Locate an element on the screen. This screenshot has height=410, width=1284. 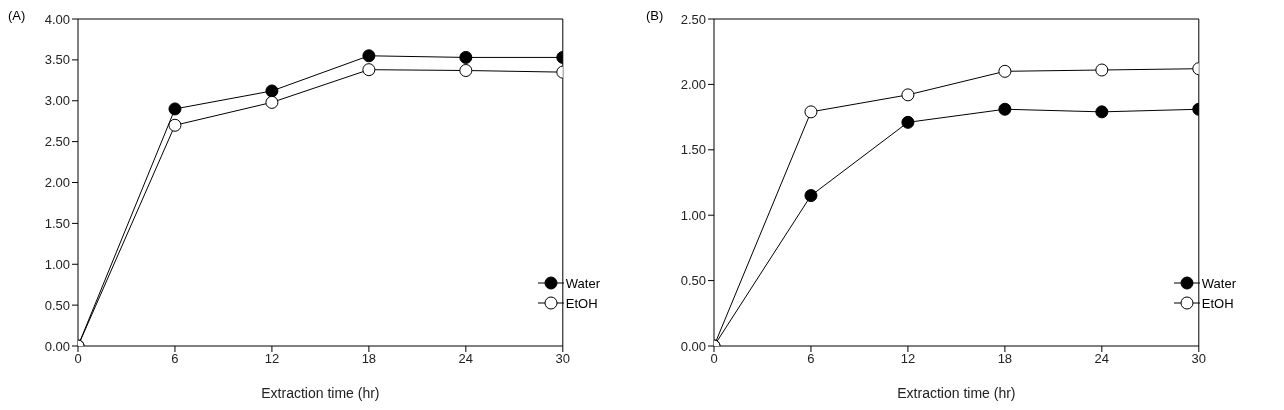
chart-title: (A) is located at coordinates (17, 15).